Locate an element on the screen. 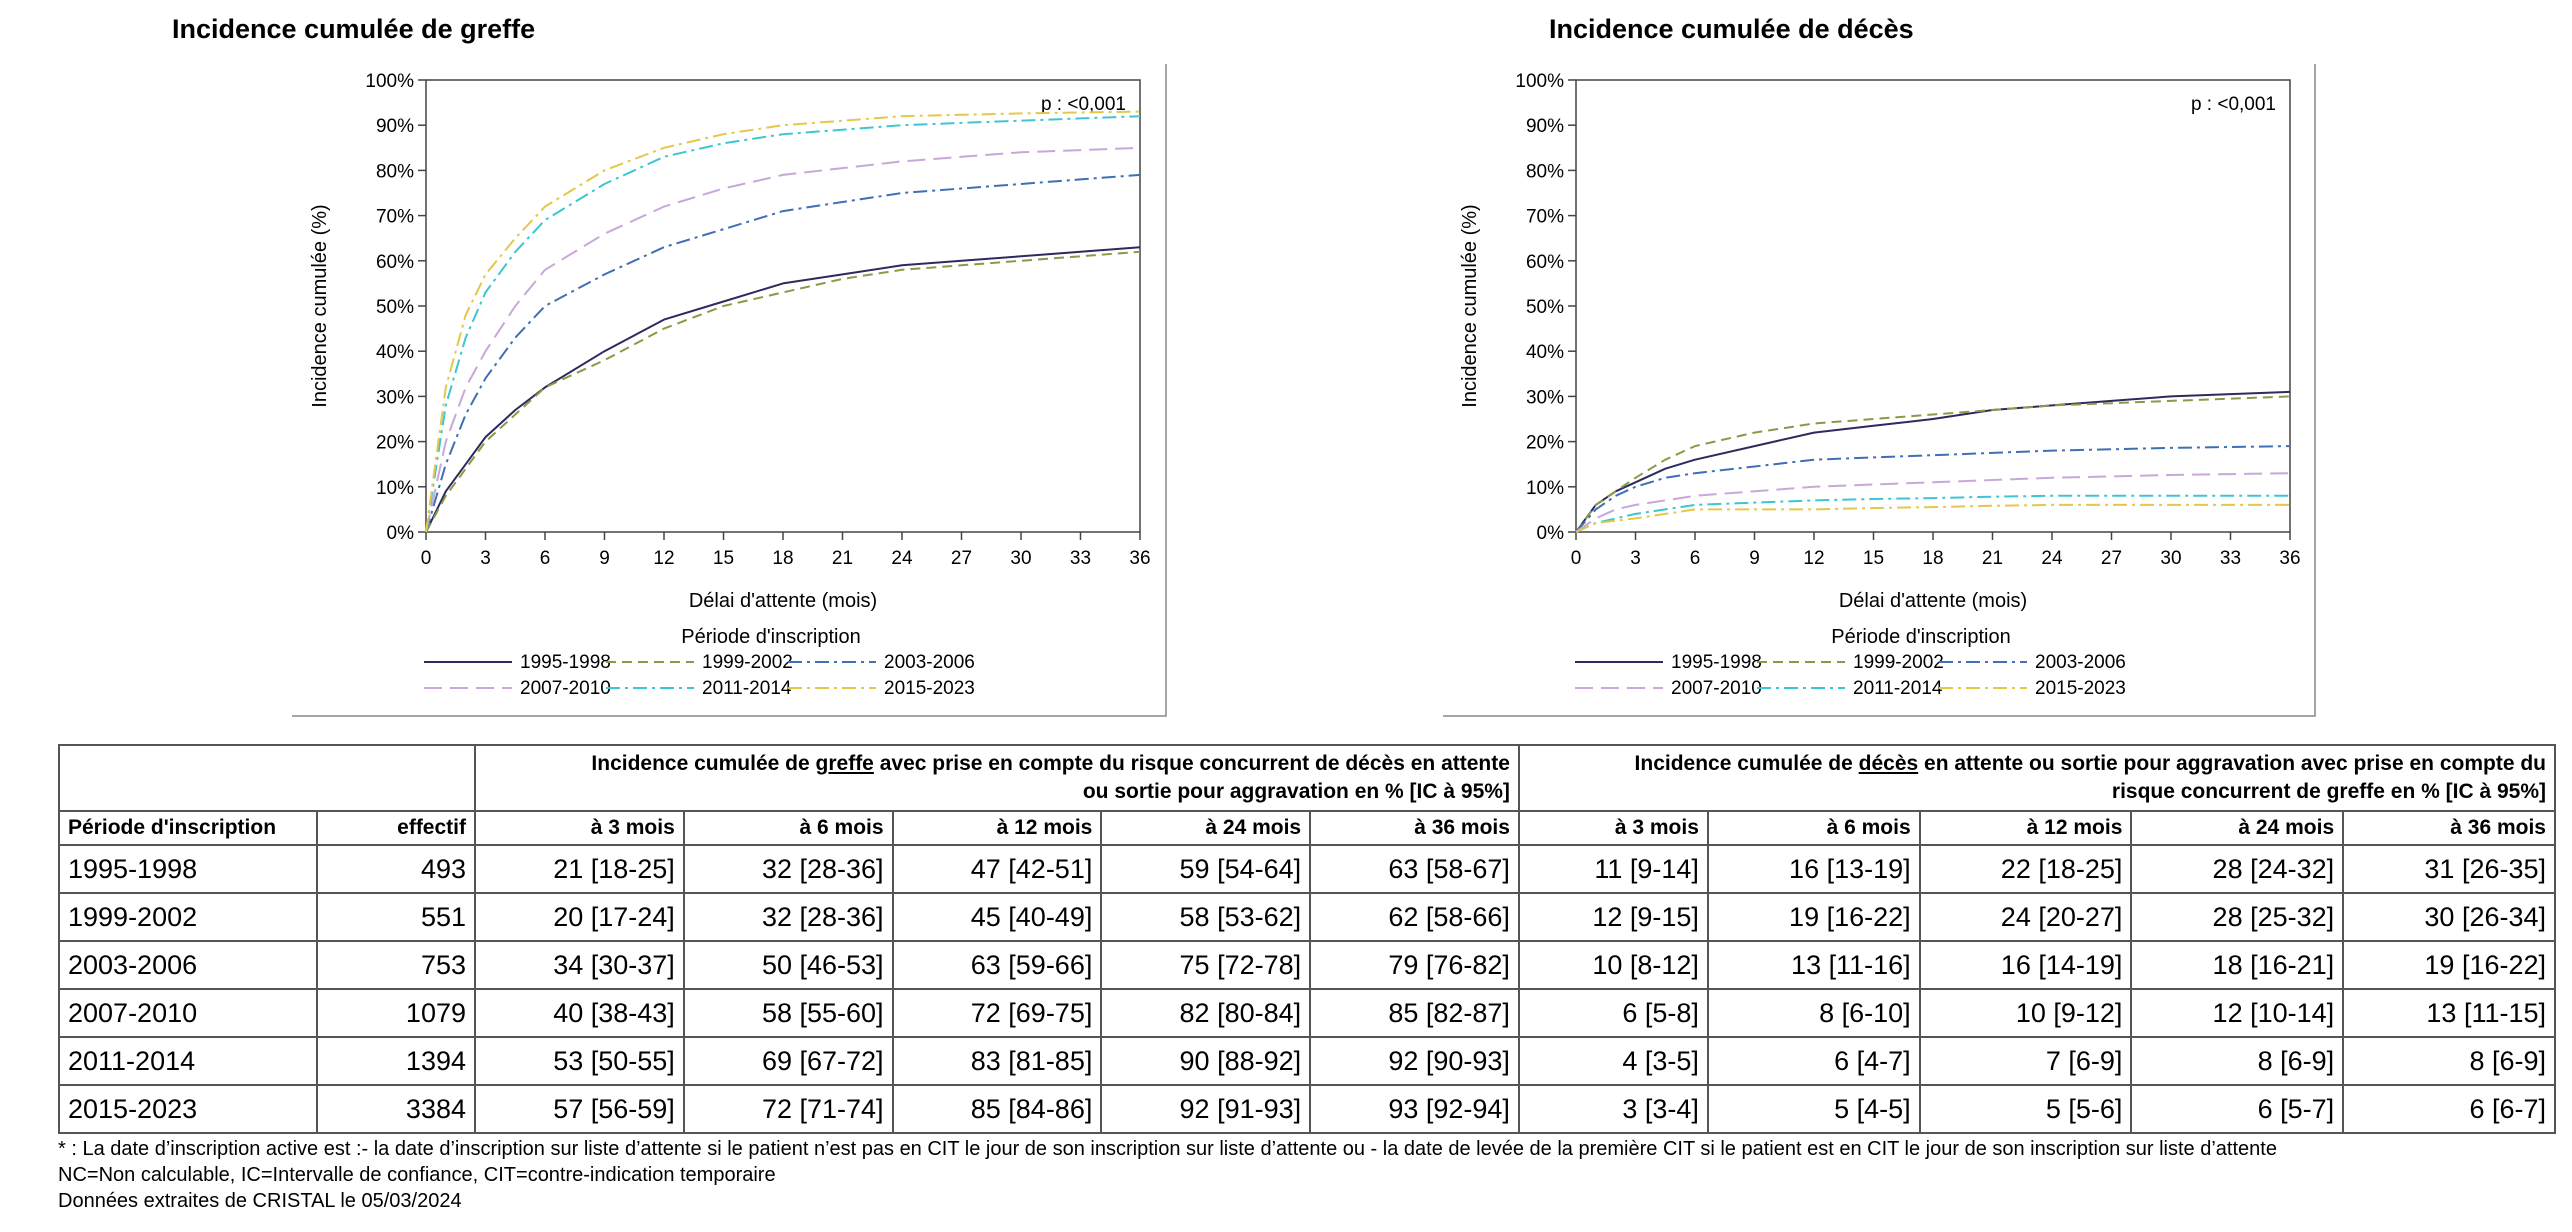  cell-graft-value: 82 [80-84] is located at coordinates (1206, 1013).